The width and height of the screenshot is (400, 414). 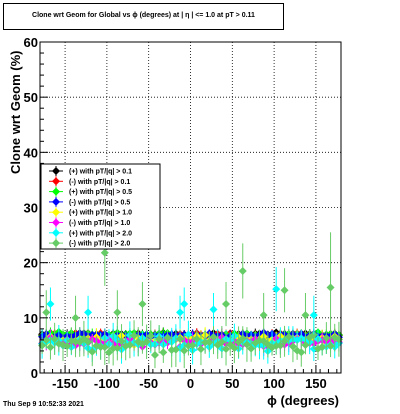 What do you see at coordinates (100, 213) in the screenshot?
I see `legend-entry-label: (+) with pT/|q| > 1.0` at bounding box center [100, 213].